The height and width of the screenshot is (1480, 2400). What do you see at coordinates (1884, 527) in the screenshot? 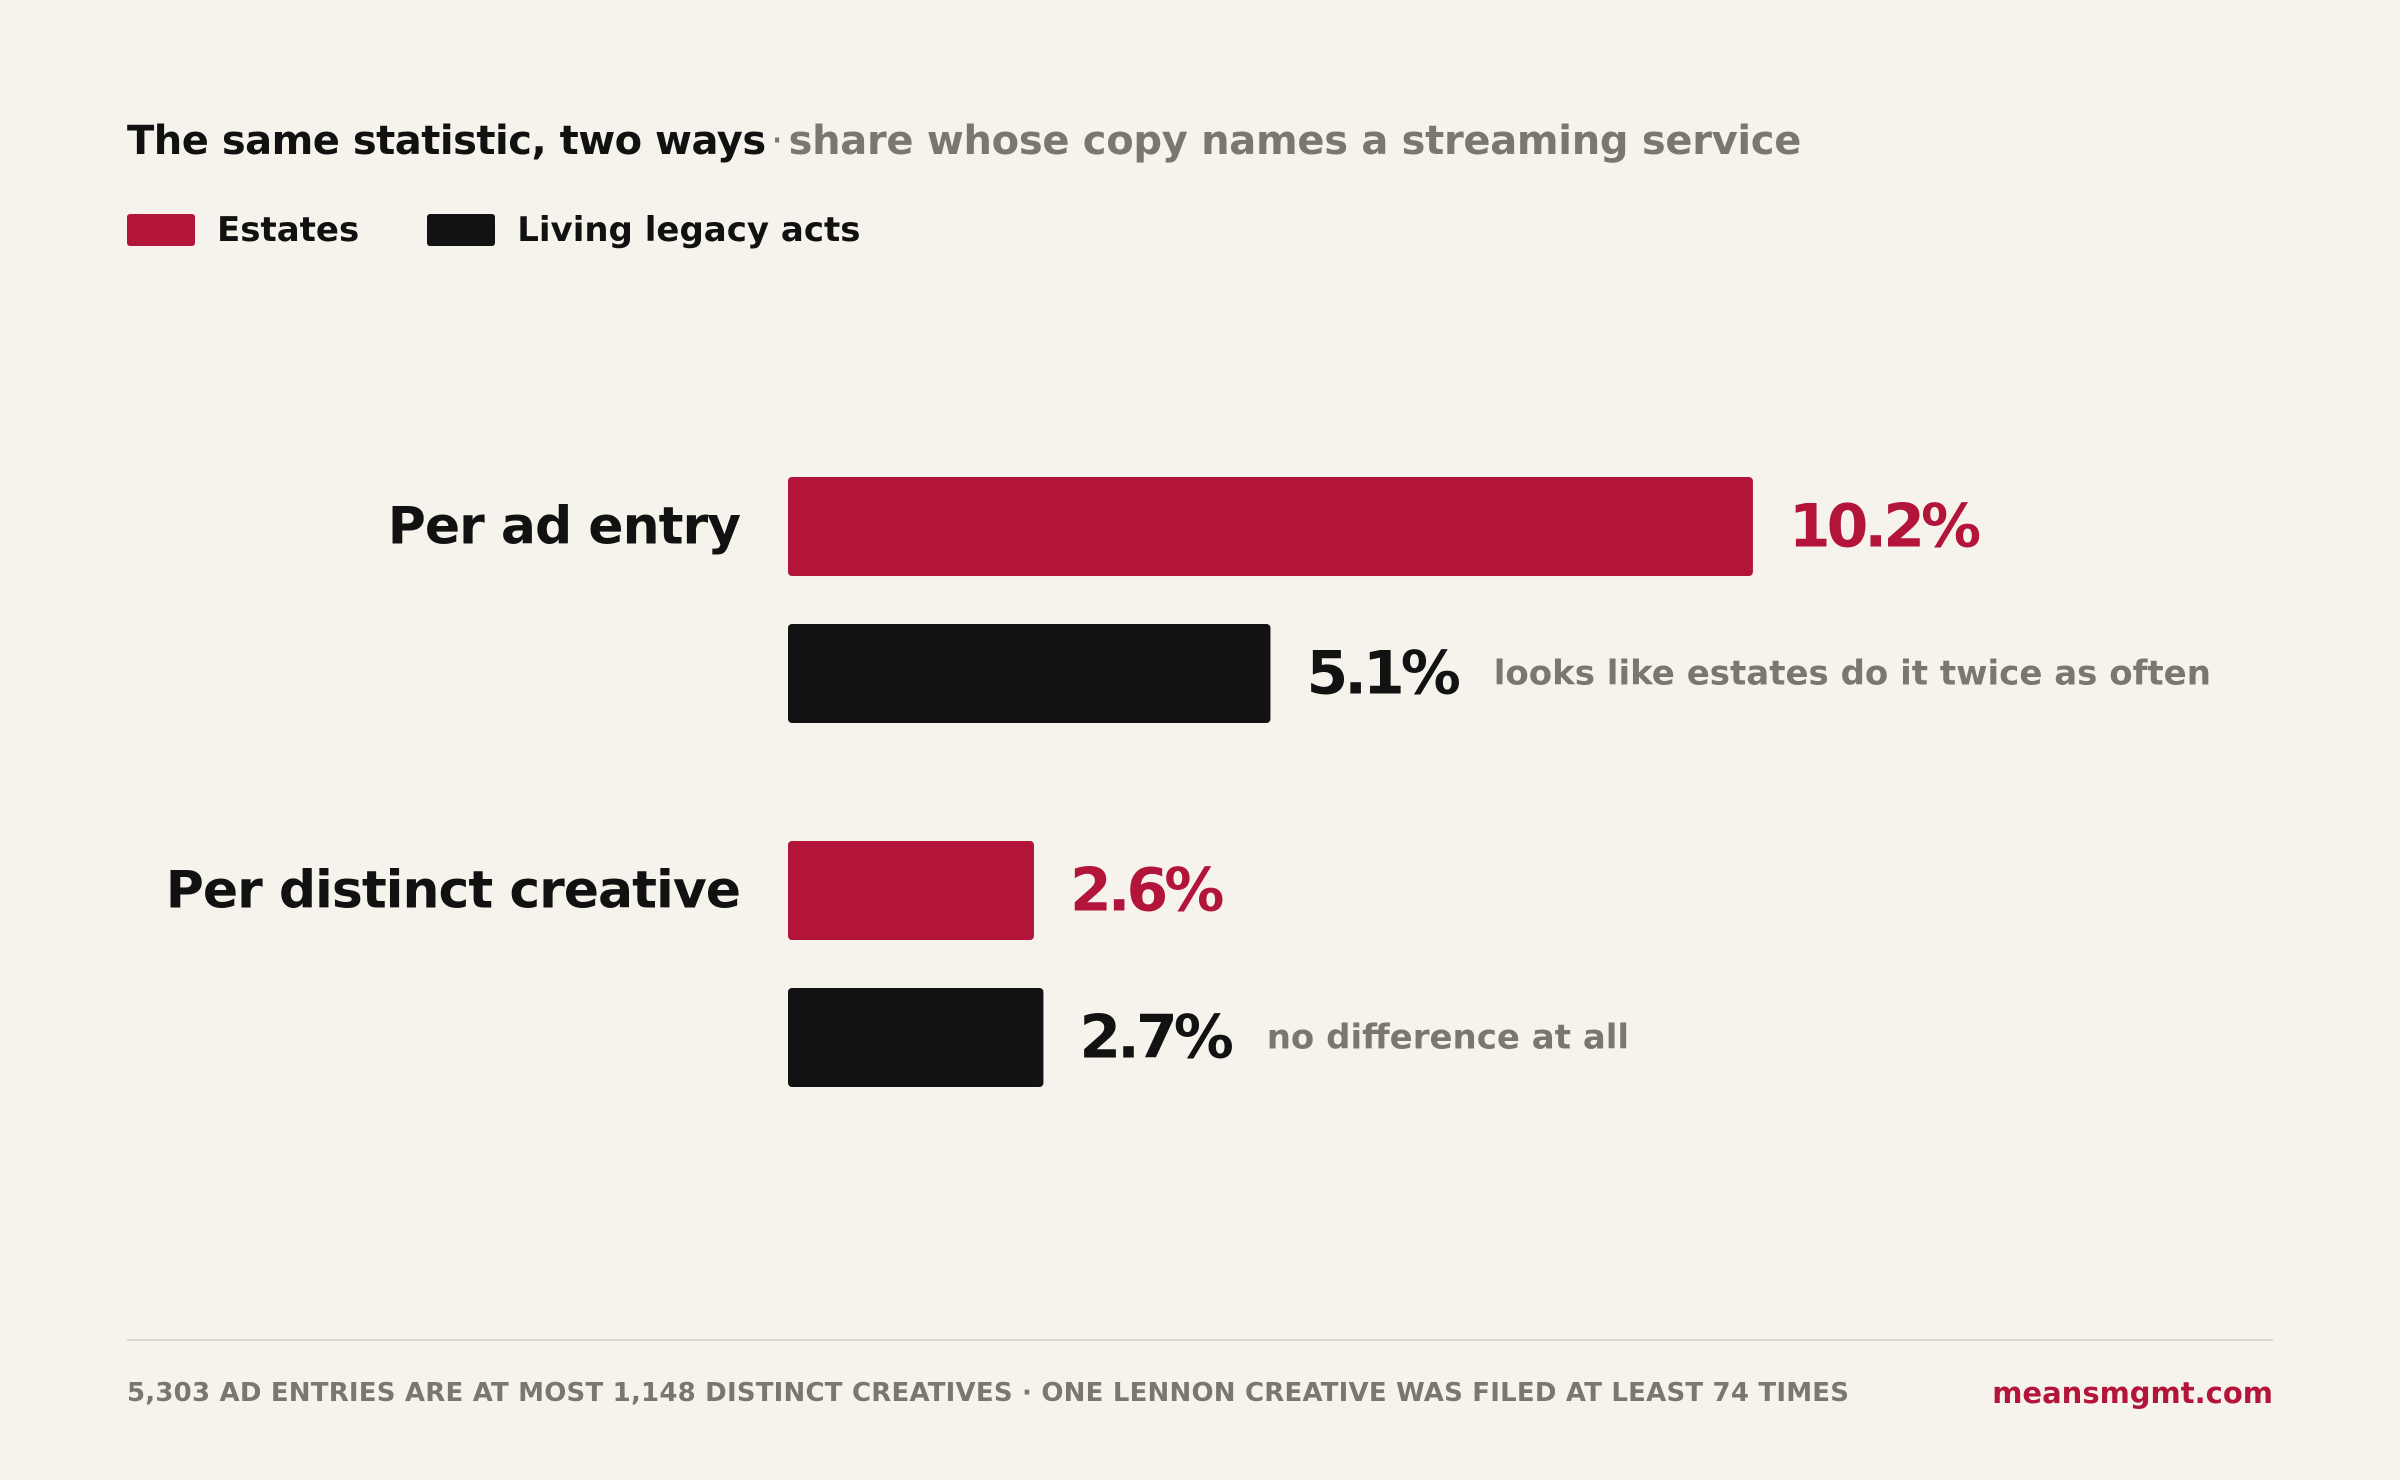
I see `value-label-estates-per-ad-entry: 10.2%` at bounding box center [1884, 527].